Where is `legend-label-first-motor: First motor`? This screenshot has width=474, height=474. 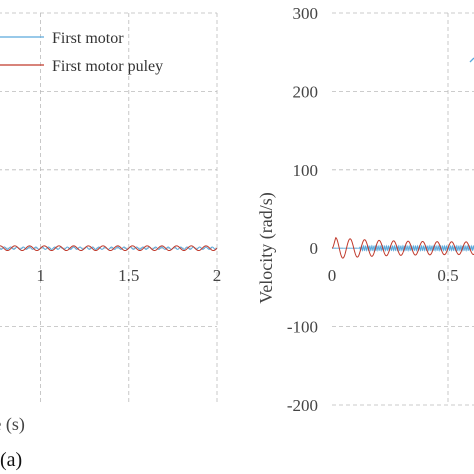 legend-label-first-motor: First motor is located at coordinates (88, 38).